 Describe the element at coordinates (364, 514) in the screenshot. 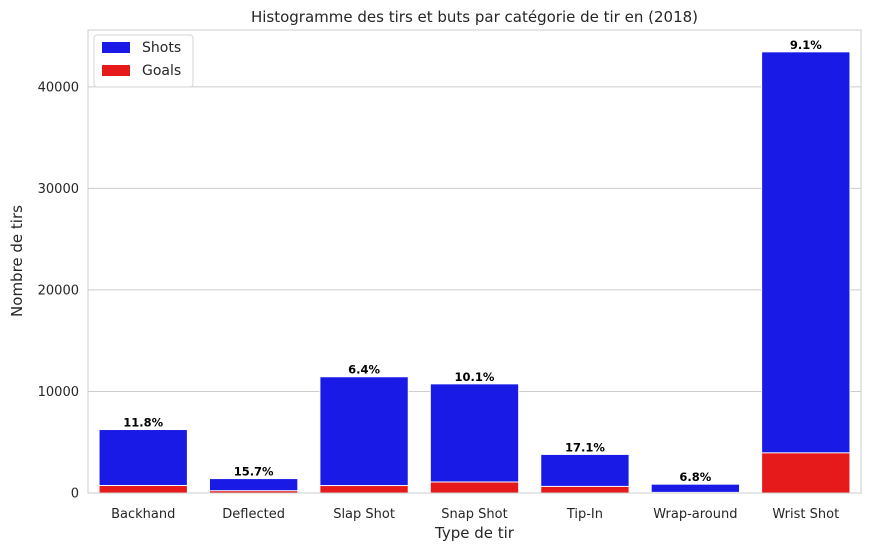

I see `x-tick-label: Slap Shot` at that location.